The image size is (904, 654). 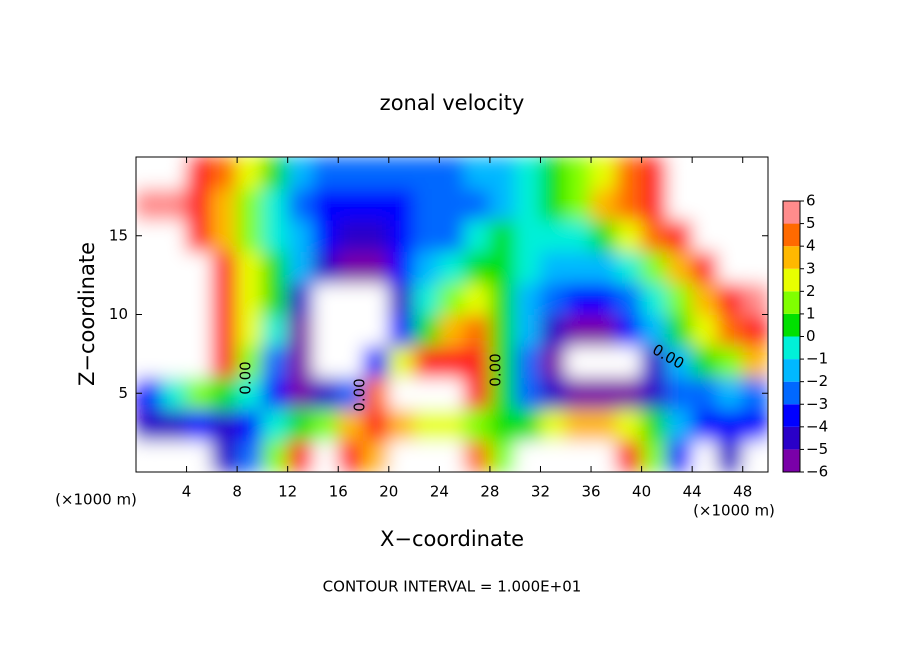 What do you see at coordinates (452, 539) in the screenshot?
I see `x-axis-label: X−coordinate` at bounding box center [452, 539].